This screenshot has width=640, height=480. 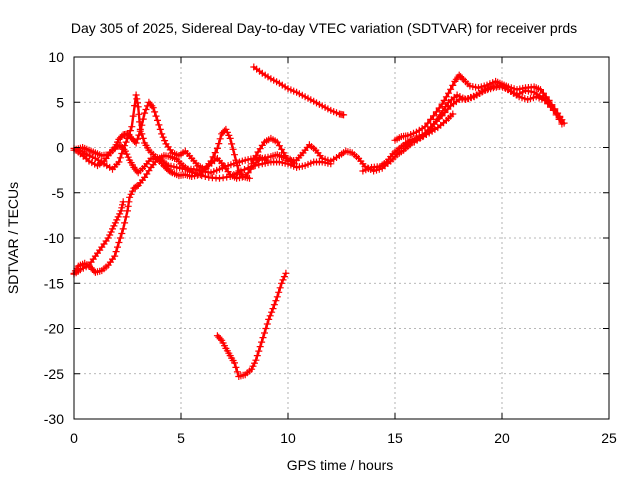 I want to click on y-tick-label: 5, so click(x=60, y=102).